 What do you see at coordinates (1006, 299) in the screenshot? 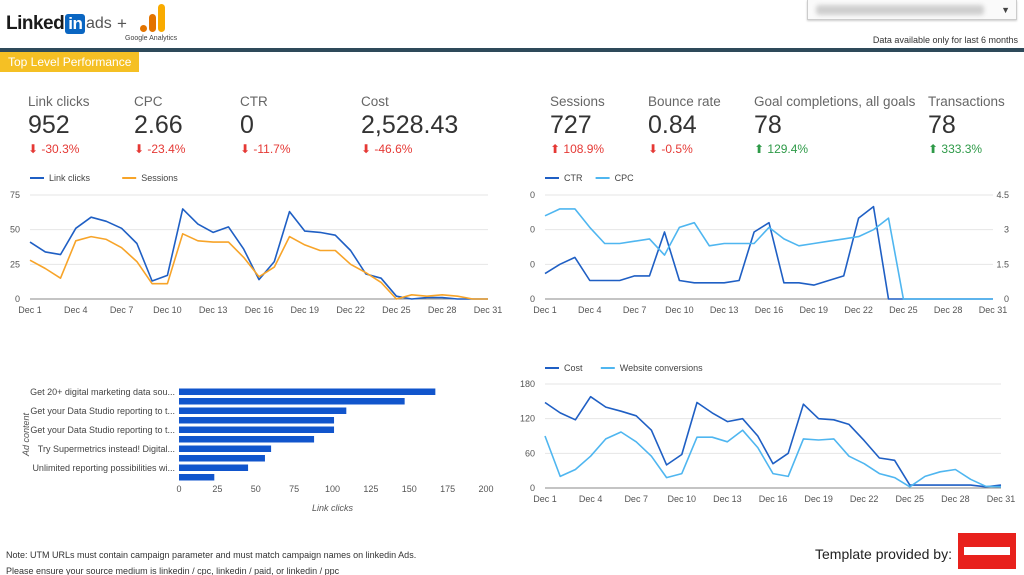
I see `y-right-tick-label: 0` at bounding box center [1006, 299].